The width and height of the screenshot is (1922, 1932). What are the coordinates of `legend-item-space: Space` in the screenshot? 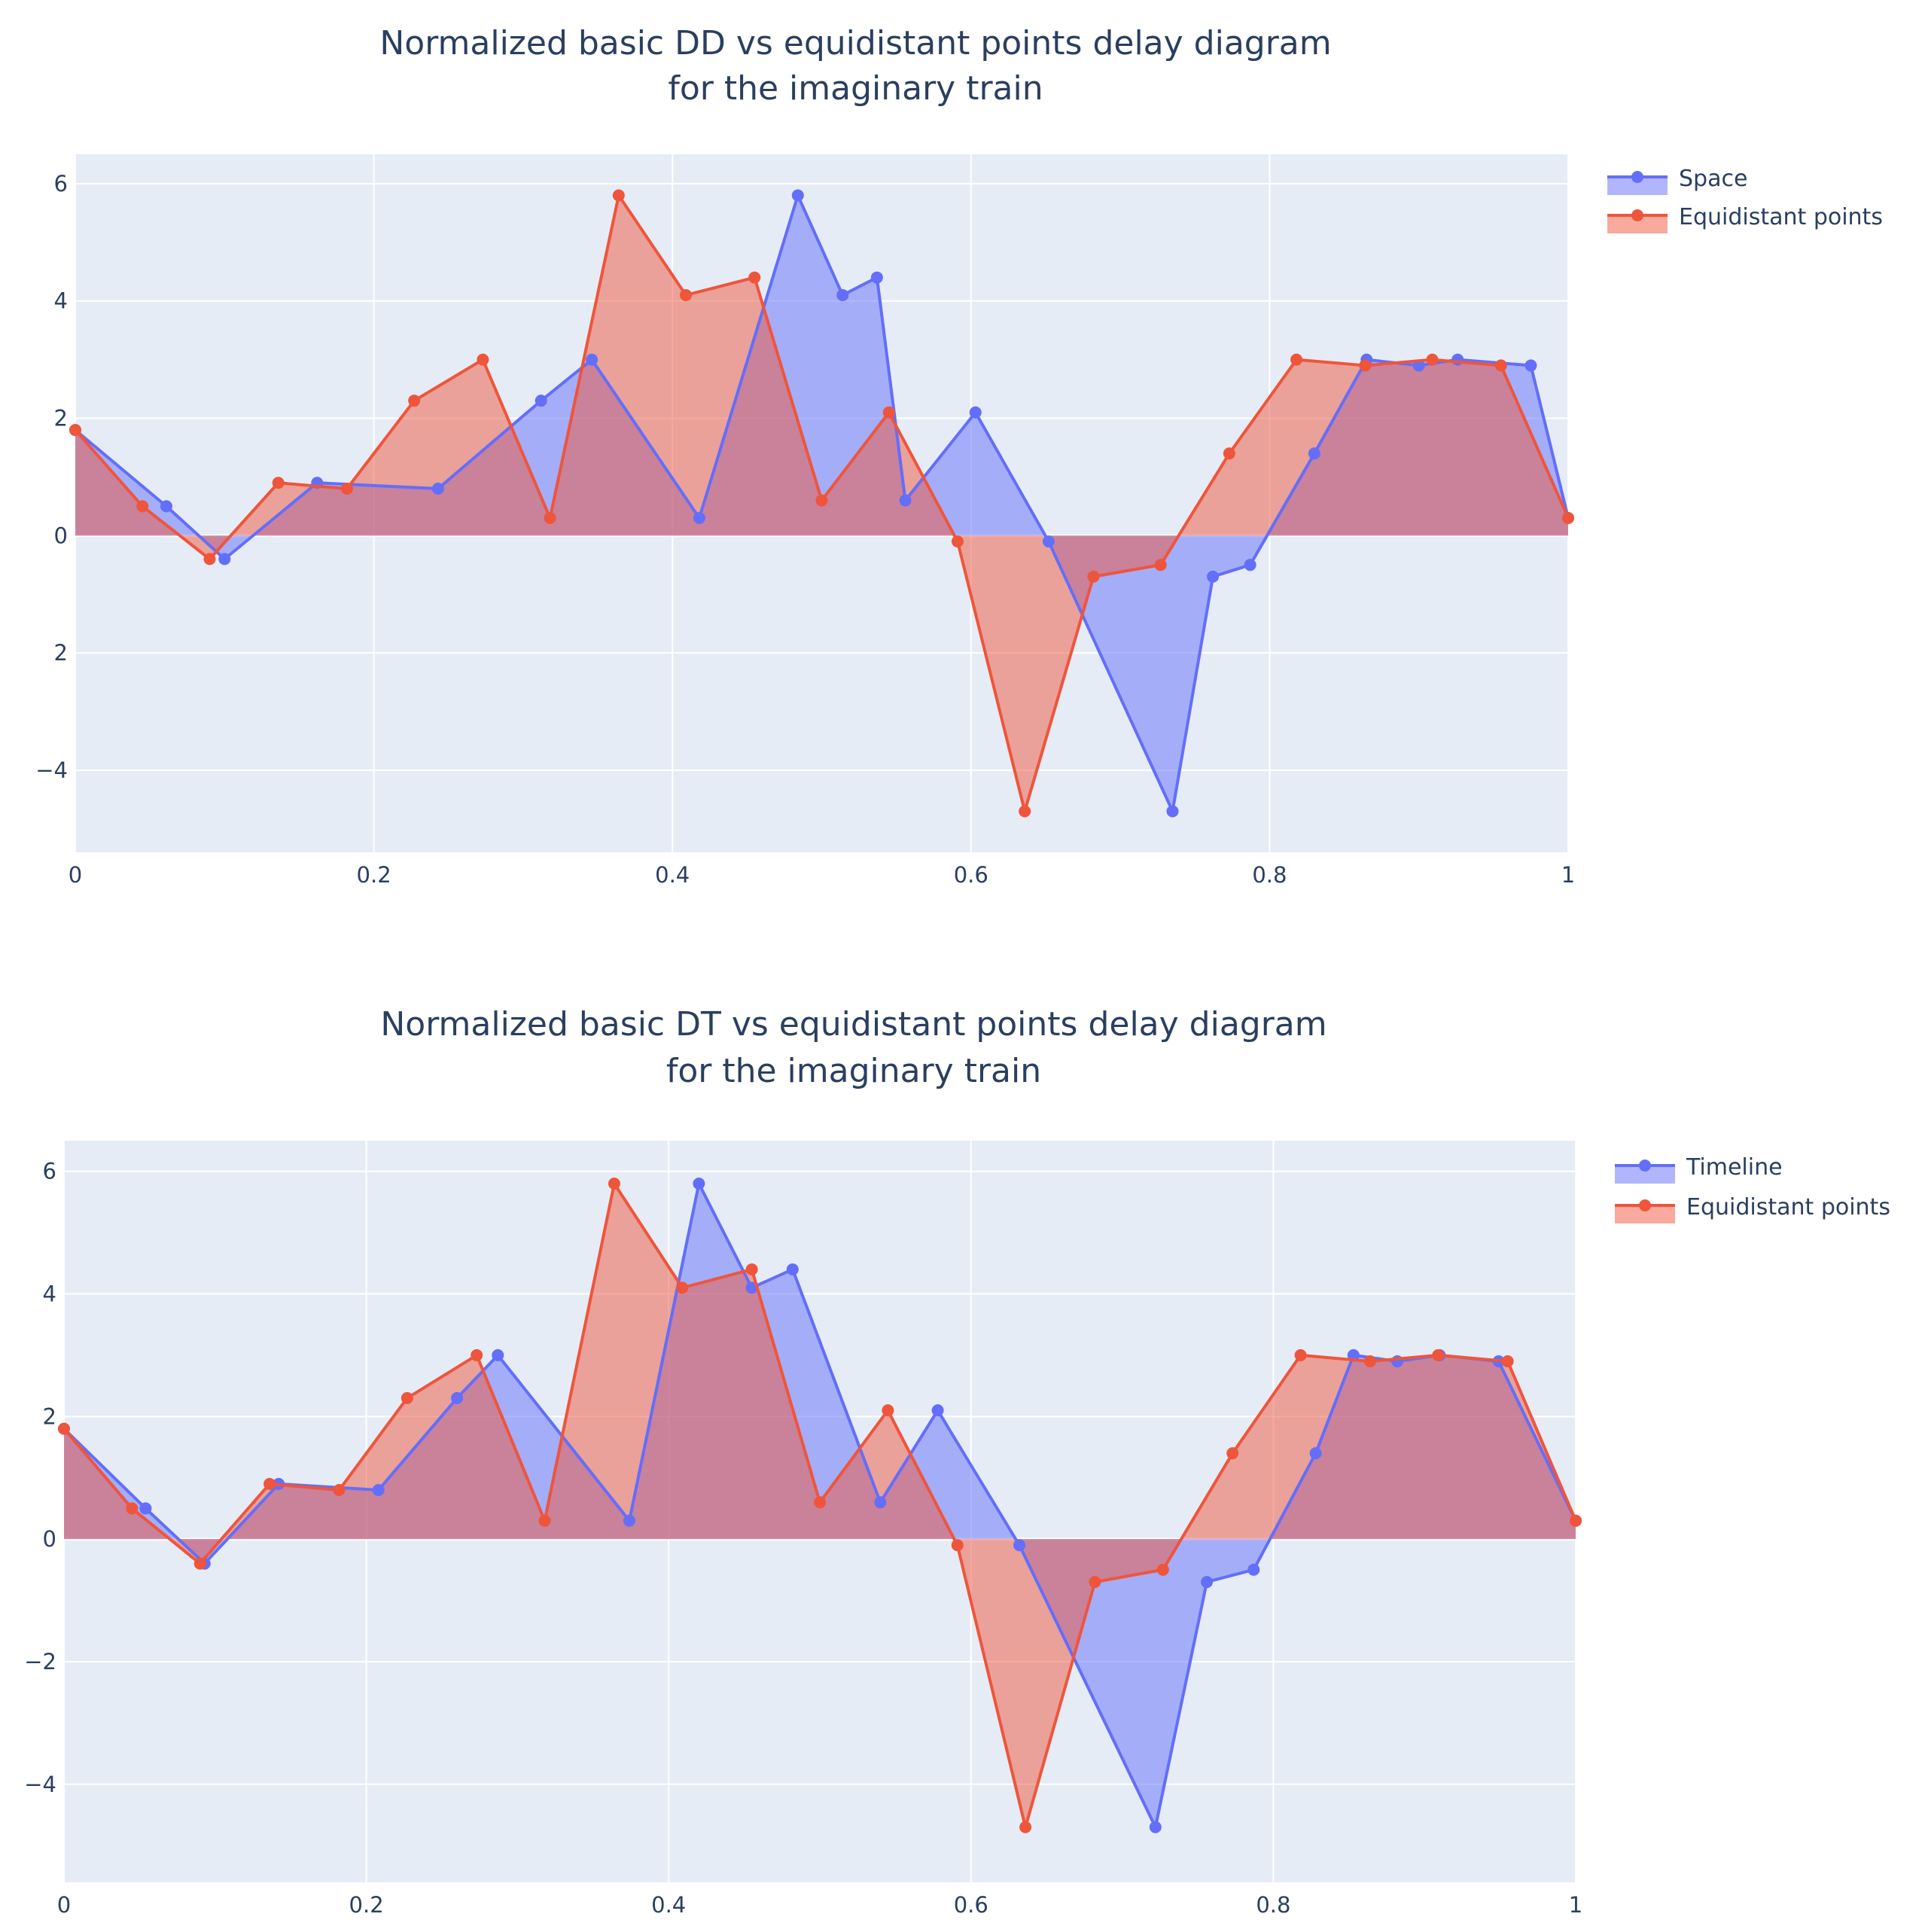 It's located at (1677, 180).